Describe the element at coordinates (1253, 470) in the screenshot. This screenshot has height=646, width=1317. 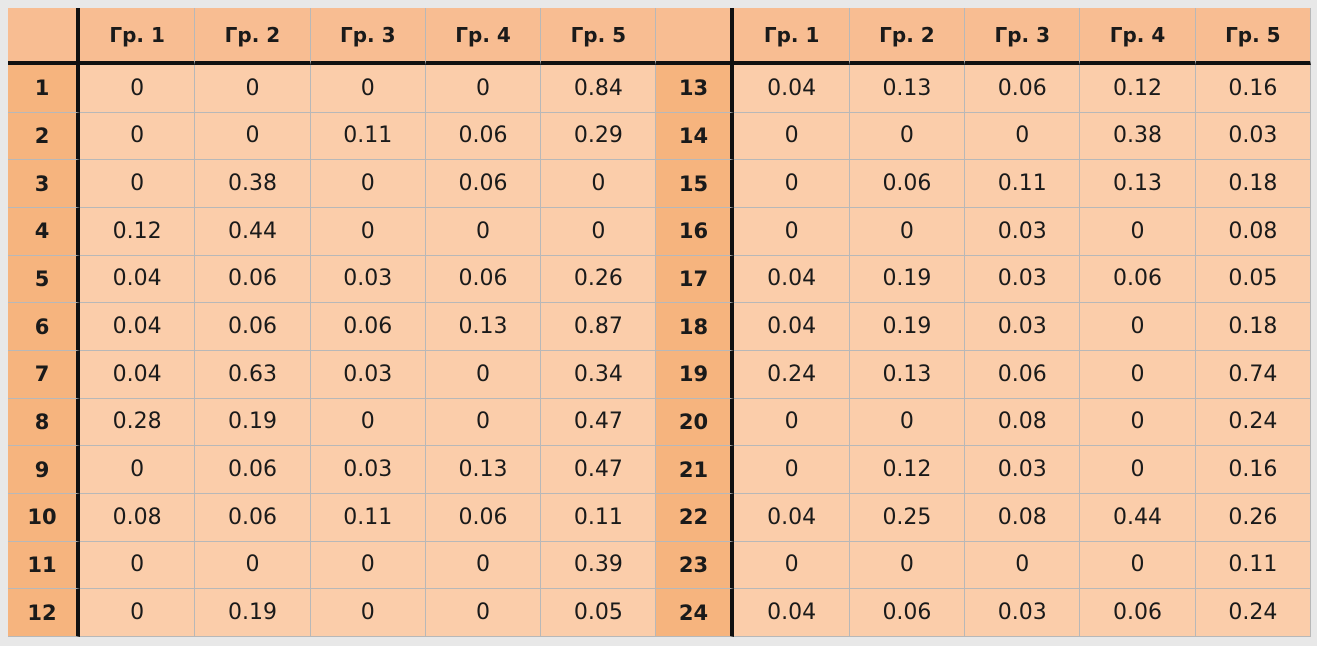
I see `value-cell: 0.16` at that location.